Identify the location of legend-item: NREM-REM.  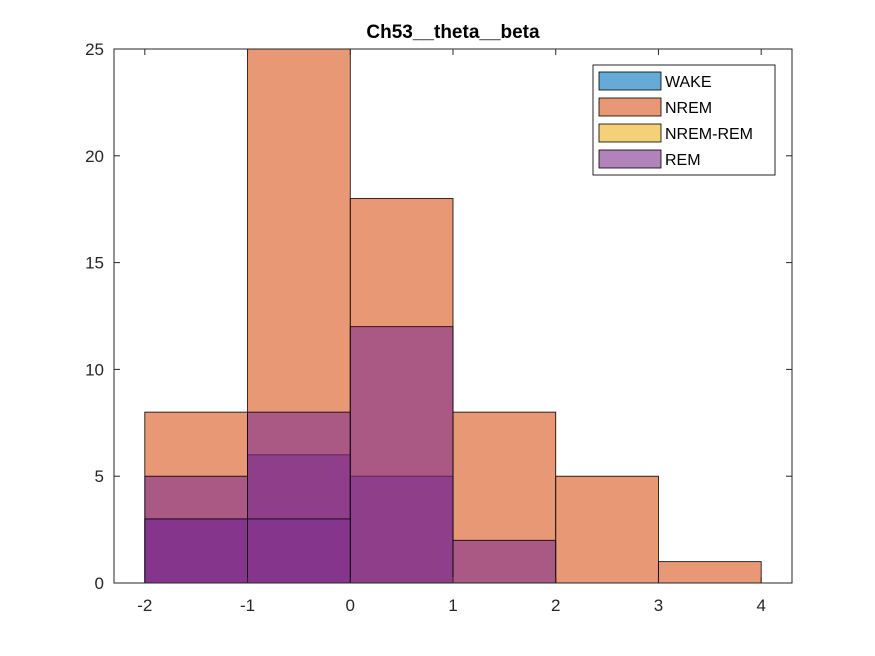
(675, 133).